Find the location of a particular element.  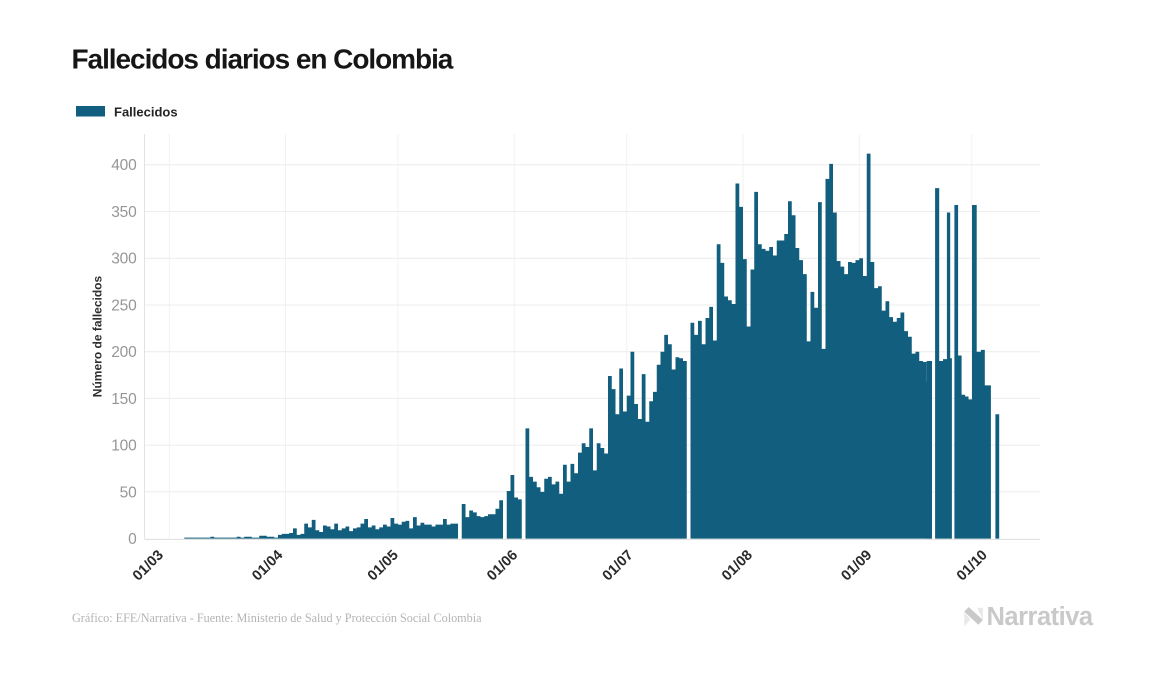

svg-text: 300 is located at coordinates (124, 259).